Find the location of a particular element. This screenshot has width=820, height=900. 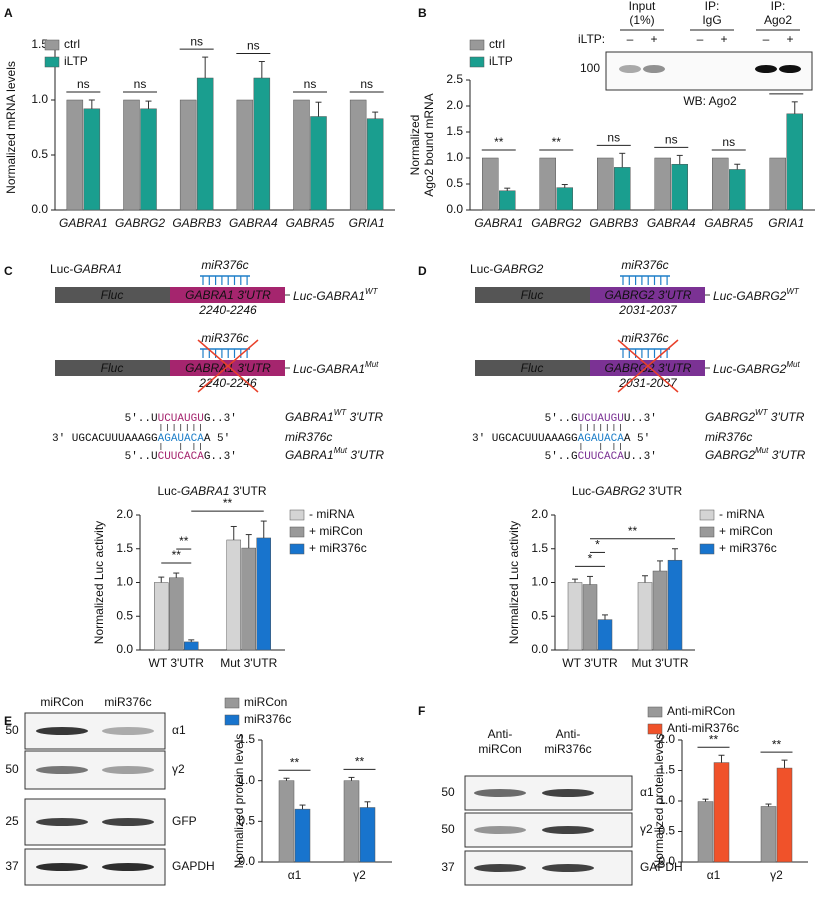

legend-label: + miR376c is located at coordinates (338, 548).